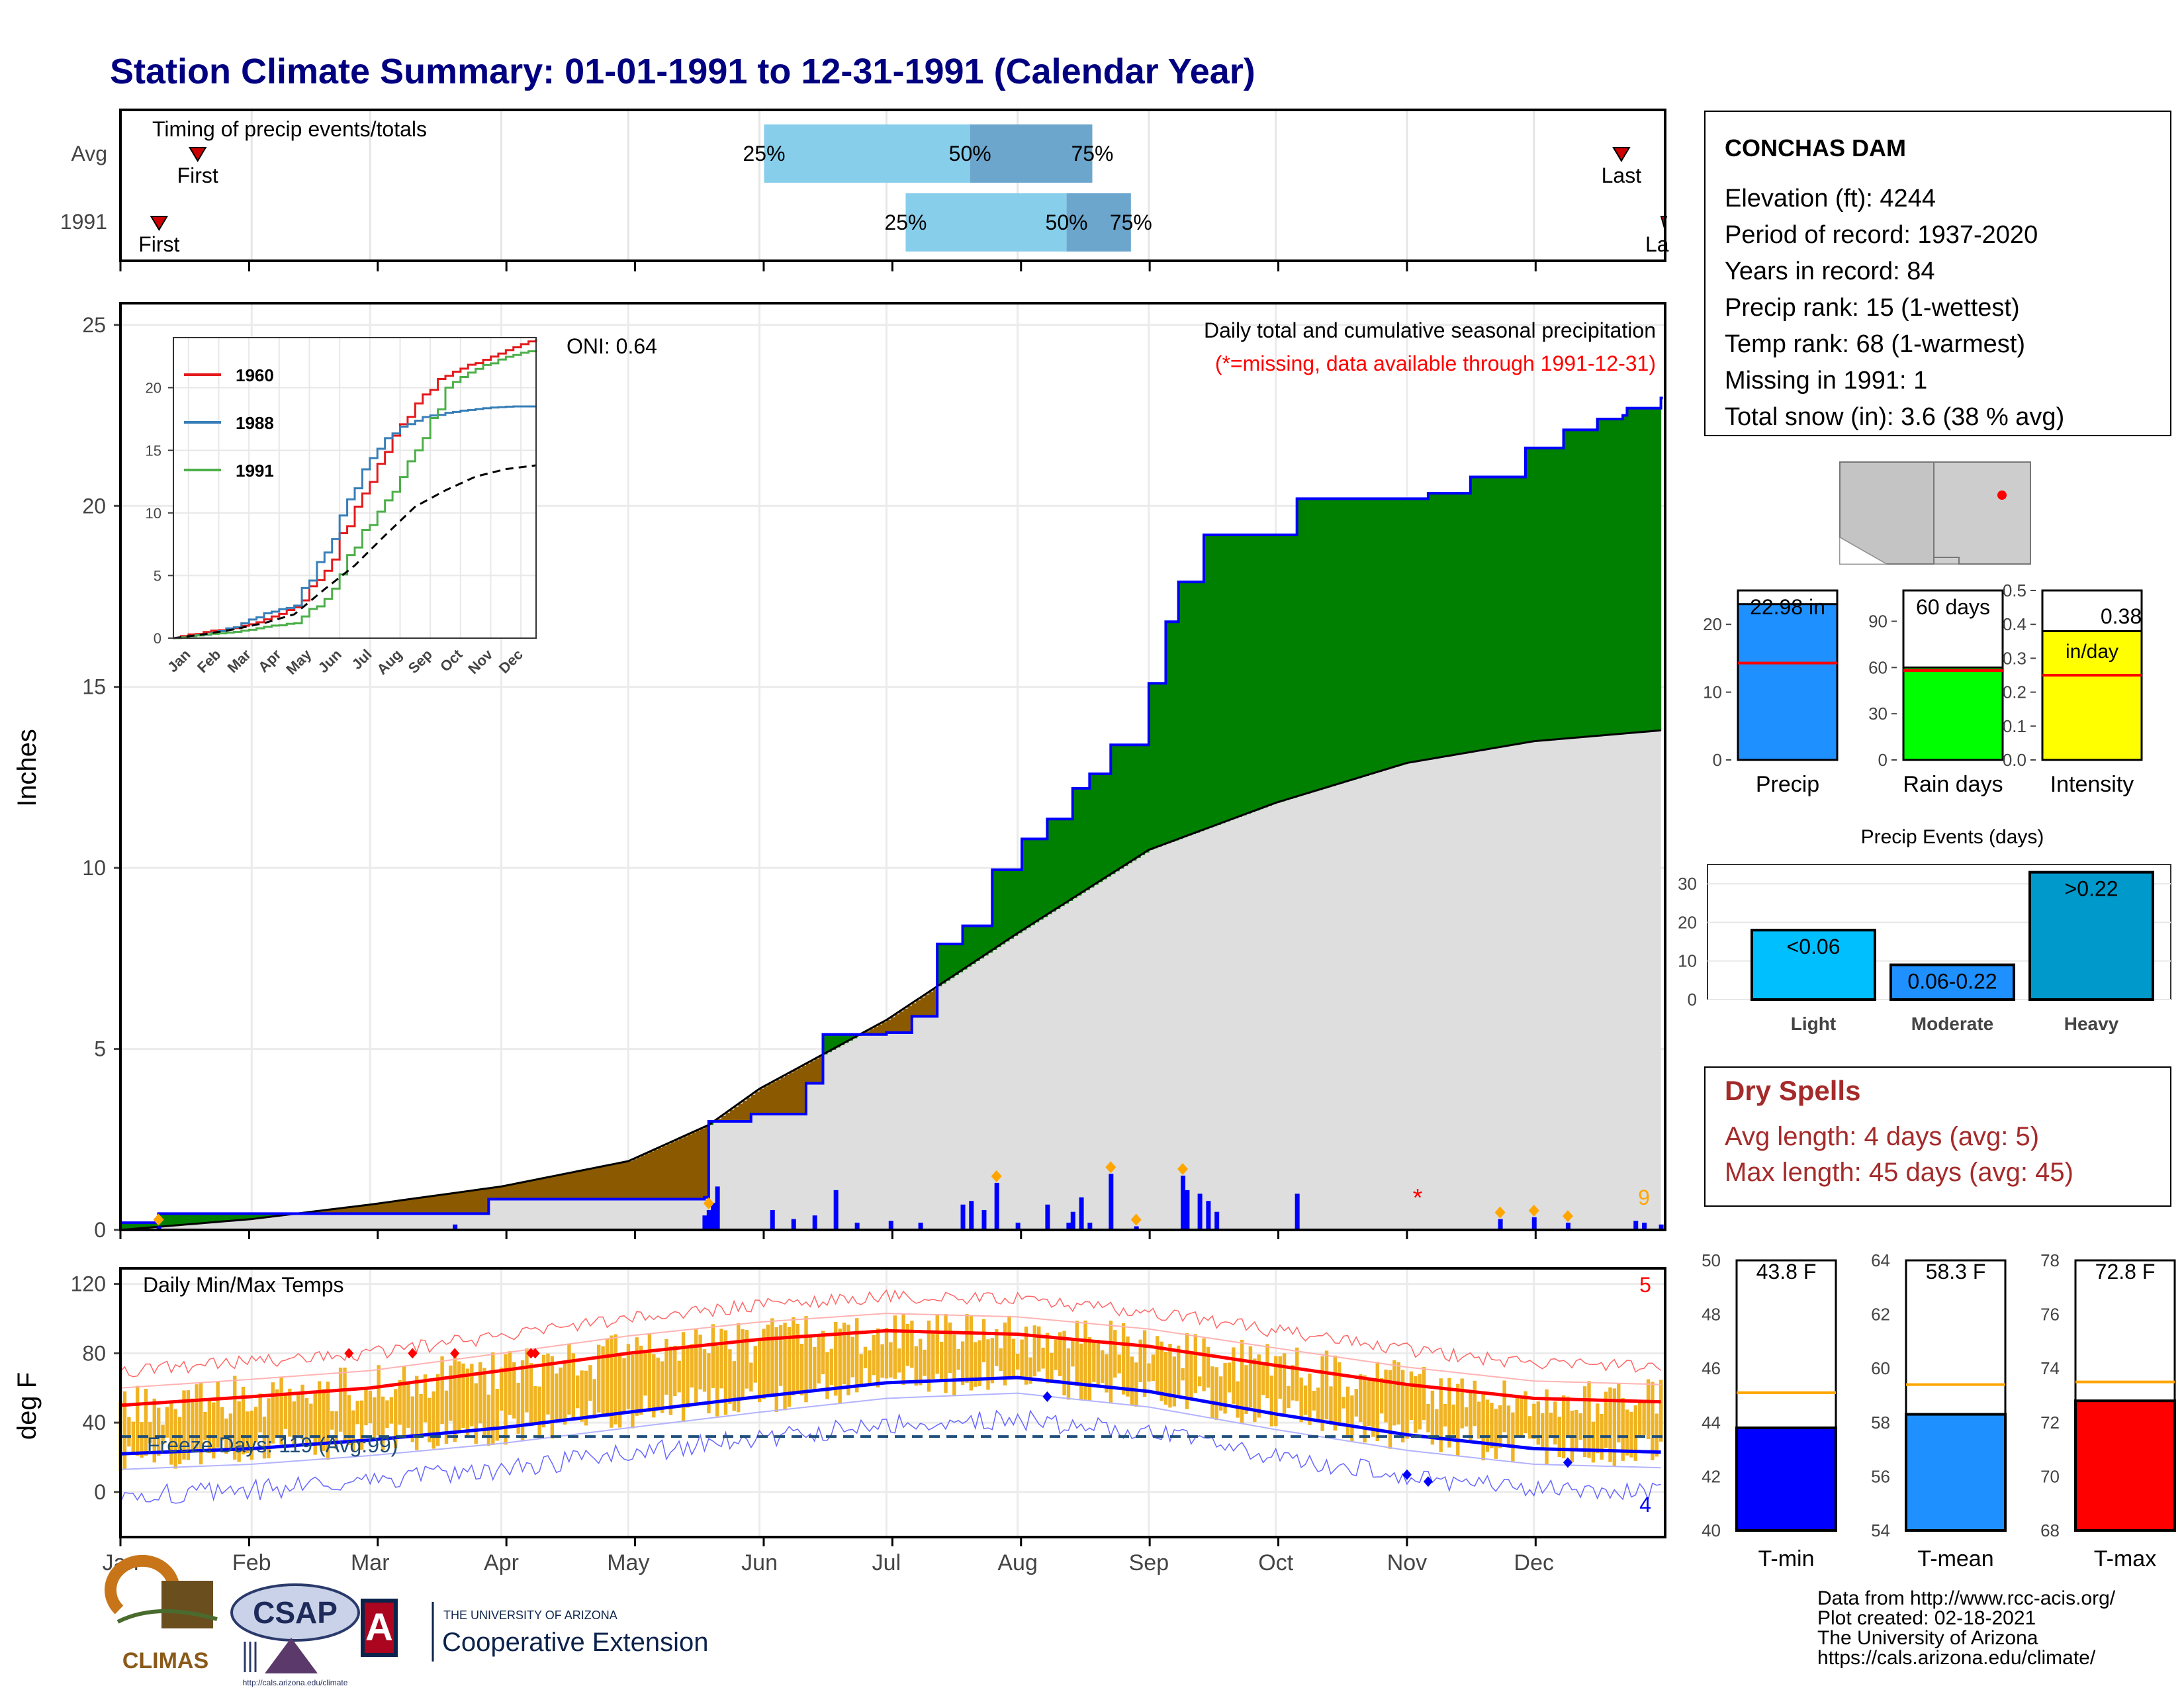  Describe the element at coordinates (1814, 1023) in the screenshot. I see `events-bar-label: Light` at that location.